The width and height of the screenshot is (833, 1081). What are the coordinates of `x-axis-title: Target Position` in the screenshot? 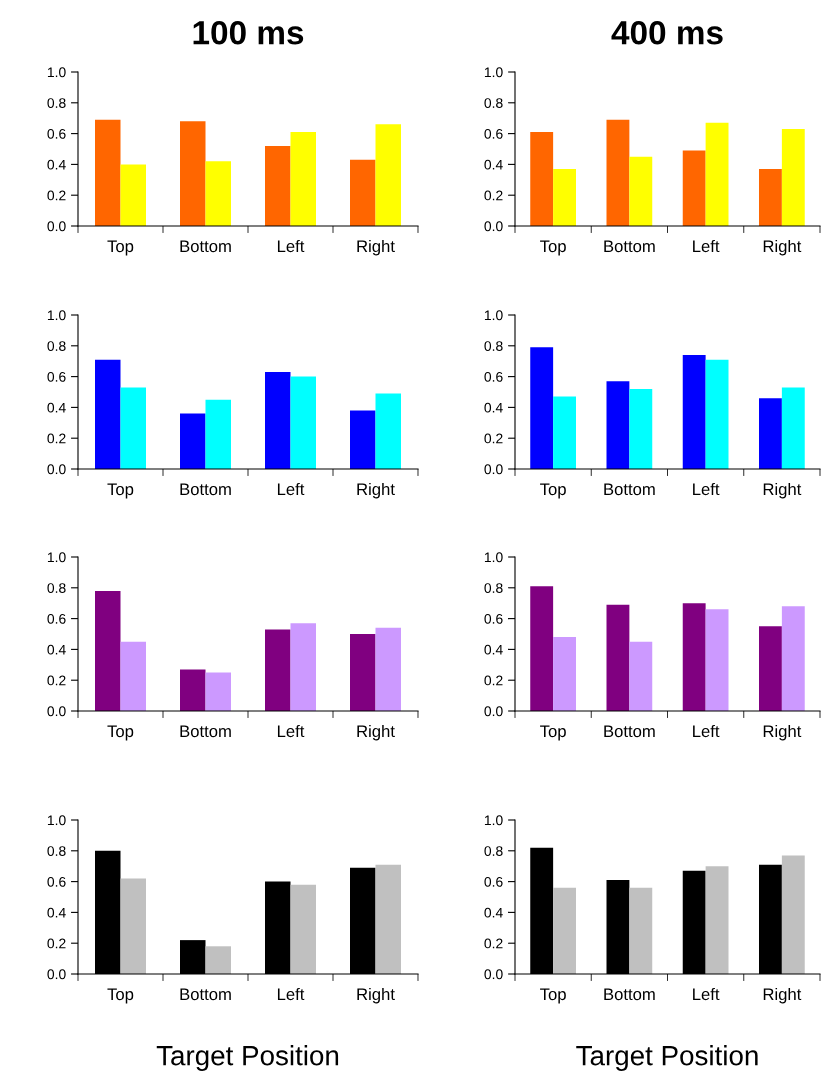 It's located at (667, 1058).